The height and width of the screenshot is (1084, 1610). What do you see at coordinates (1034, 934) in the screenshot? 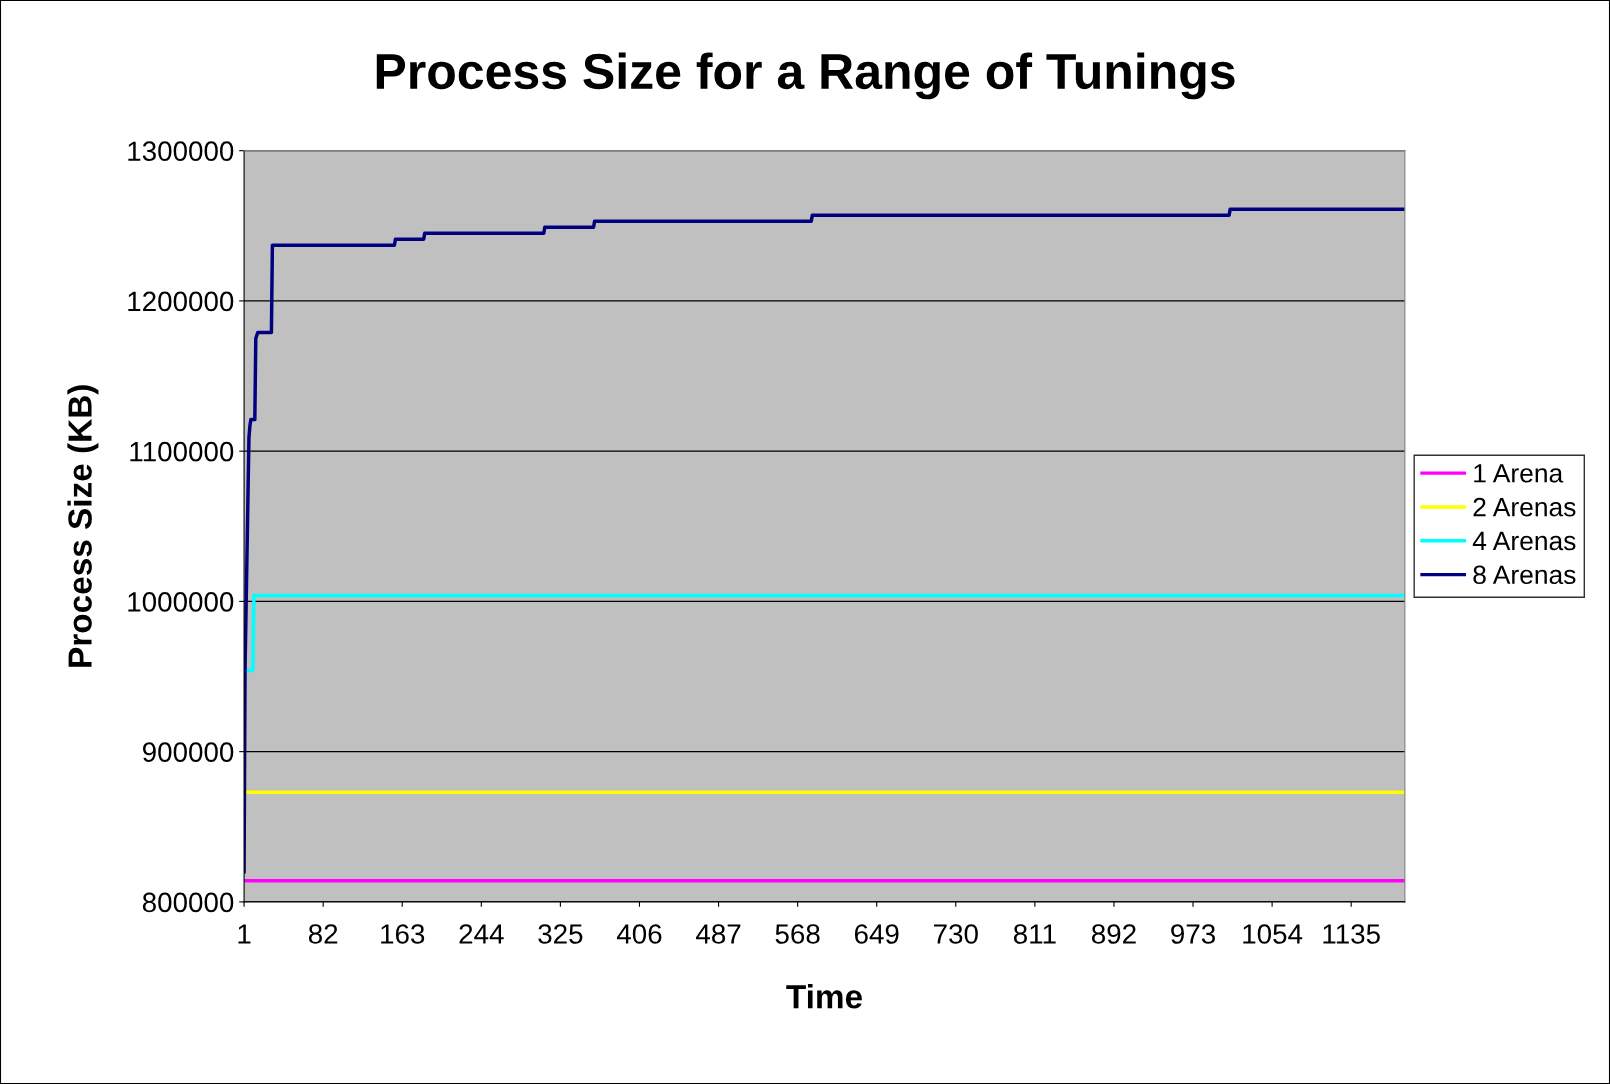
I see `x-tick-label: 811` at bounding box center [1034, 934].